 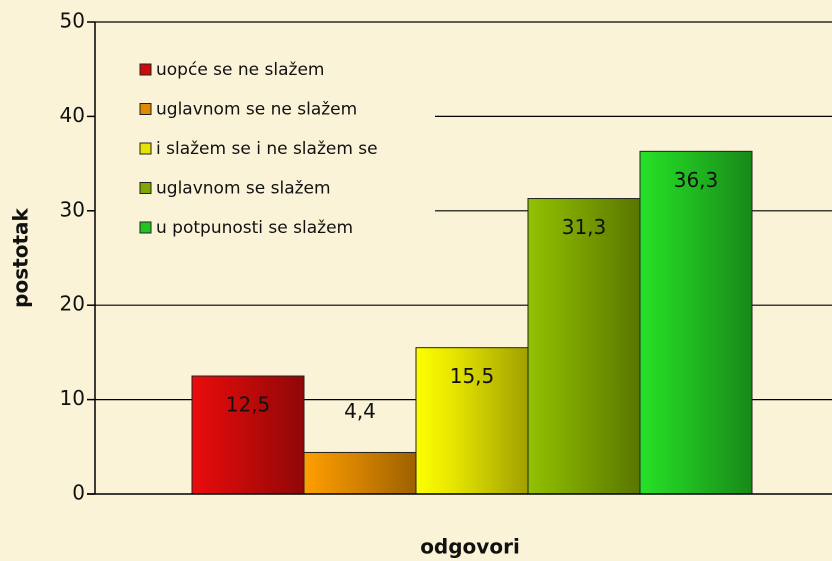 What do you see at coordinates (472, 376) in the screenshot?
I see `data-label: 15,5` at bounding box center [472, 376].